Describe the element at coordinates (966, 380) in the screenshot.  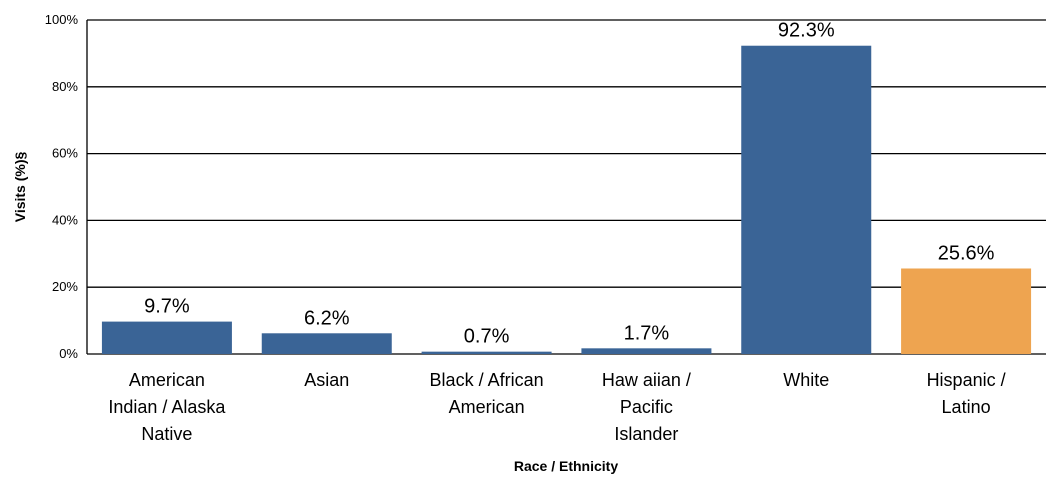
I see `x-tick-label: Hispanic /` at that location.